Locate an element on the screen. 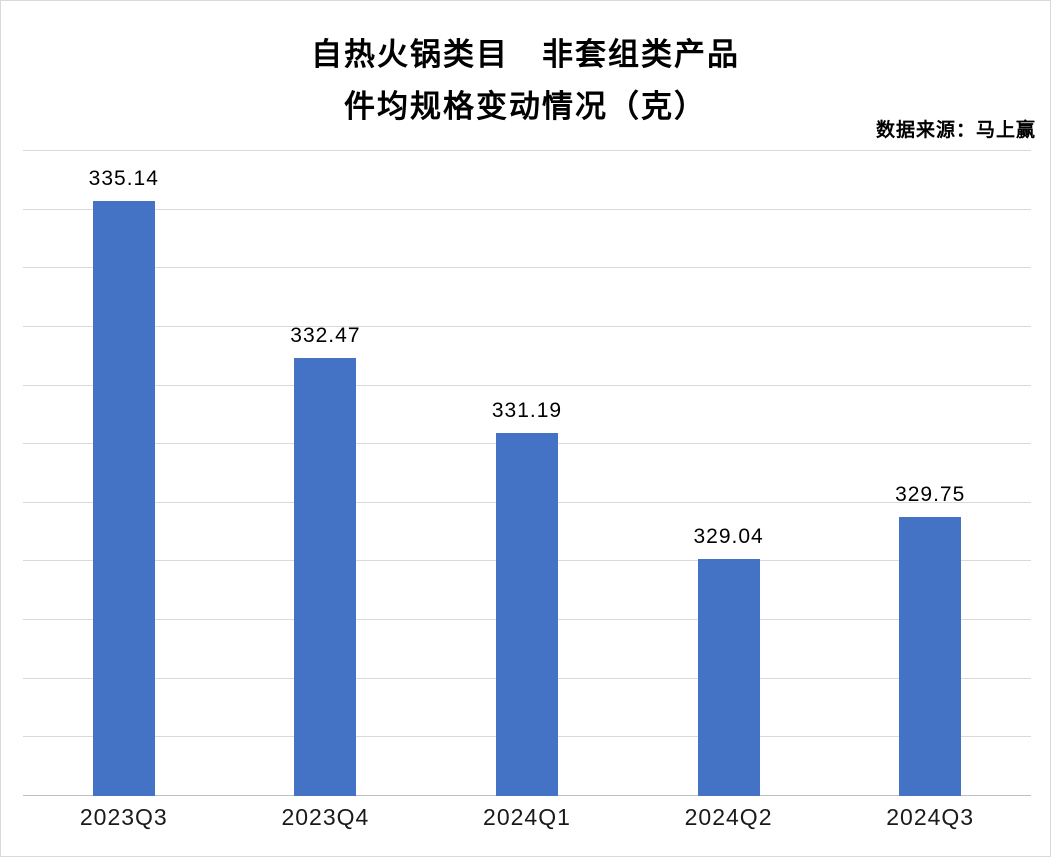 This screenshot has height=857, width=1051. x-axis-label-2023Q4: 2023Q4 is located at coordinates (325, 817).